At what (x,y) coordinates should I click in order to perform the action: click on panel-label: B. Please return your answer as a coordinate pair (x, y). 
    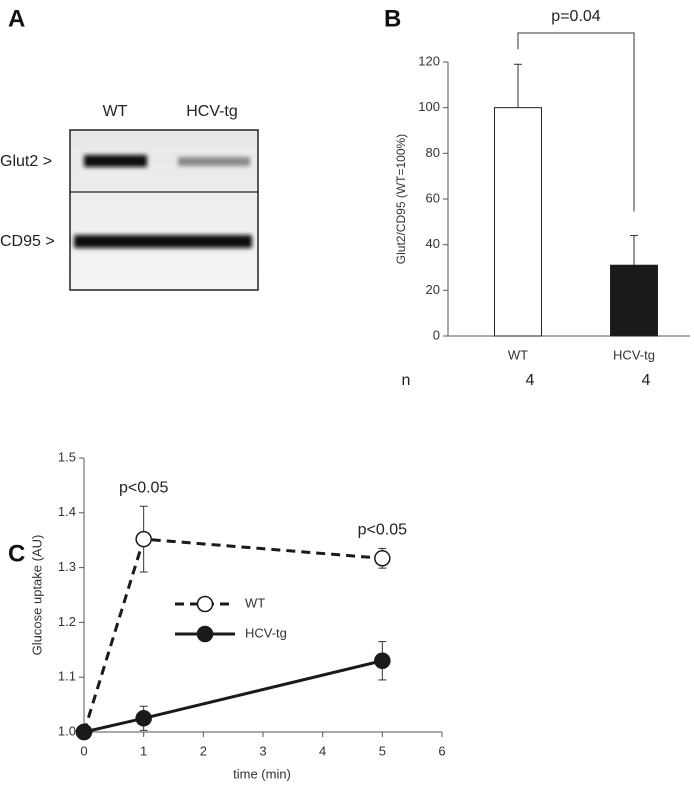
    Looking at the image, I should click on (392, 18).